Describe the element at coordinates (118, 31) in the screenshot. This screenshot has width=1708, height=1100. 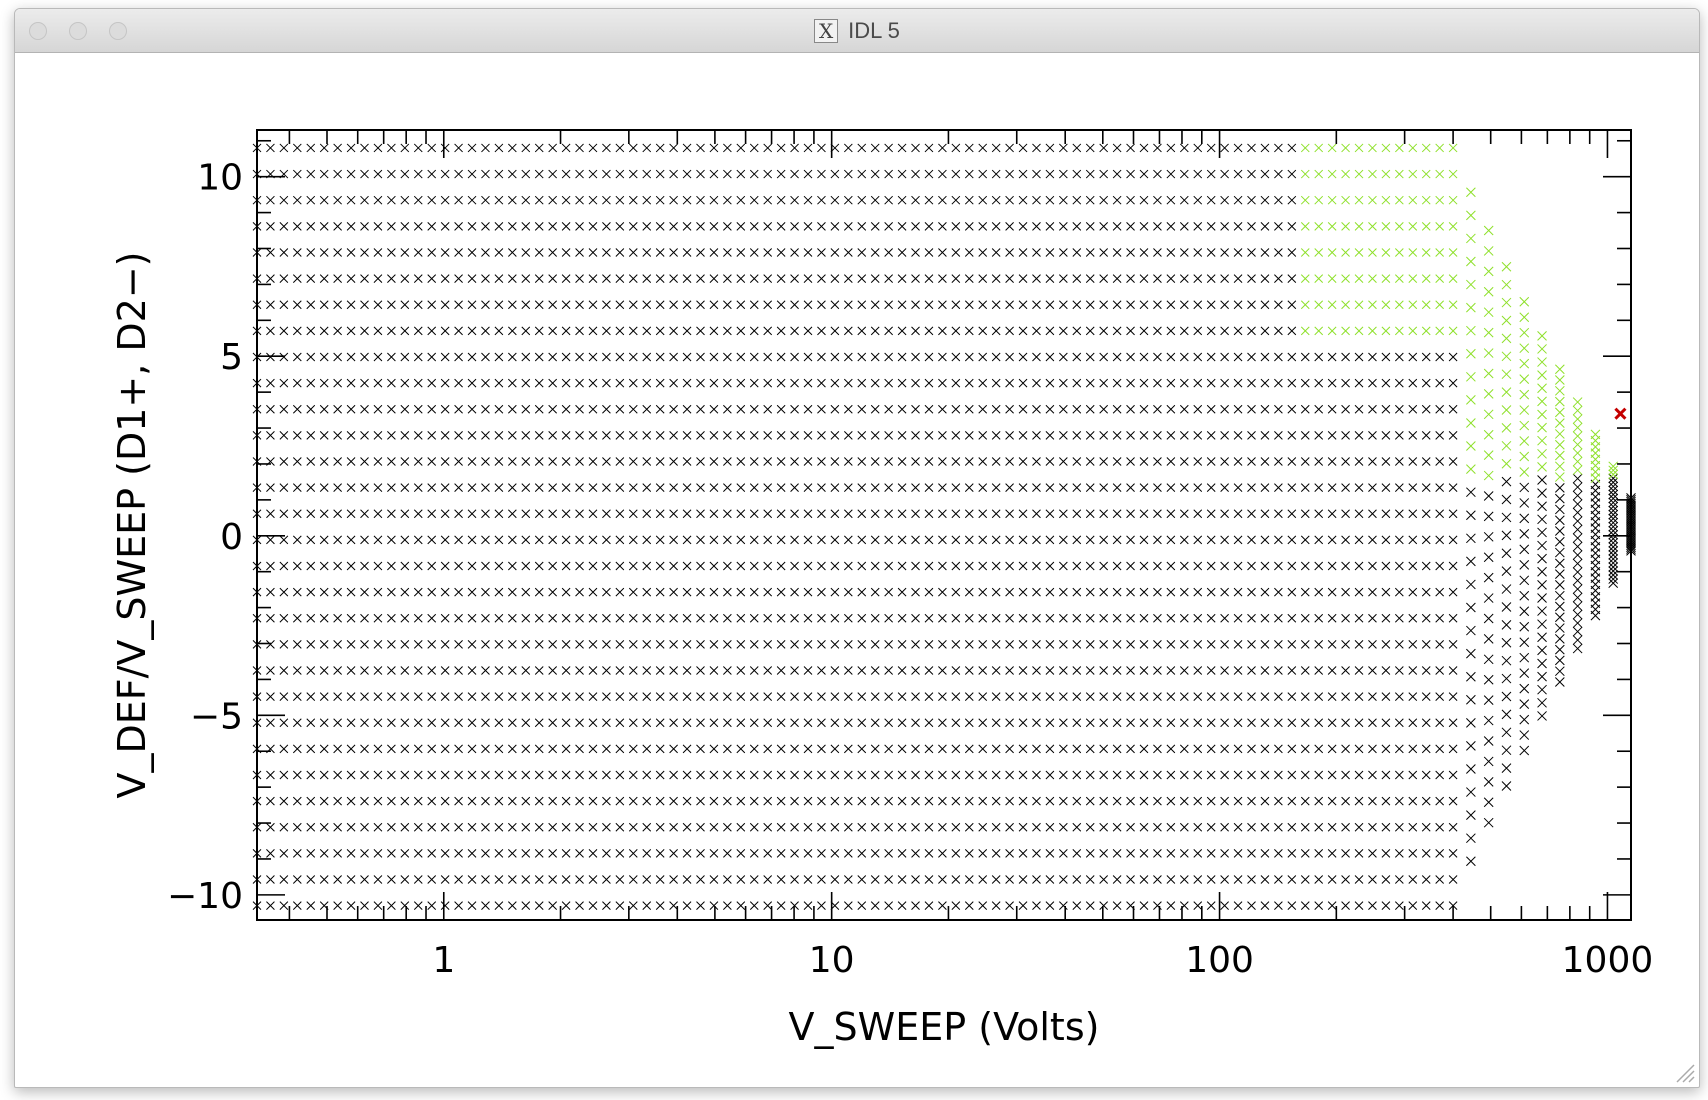
I see `zoom-button` at that location.